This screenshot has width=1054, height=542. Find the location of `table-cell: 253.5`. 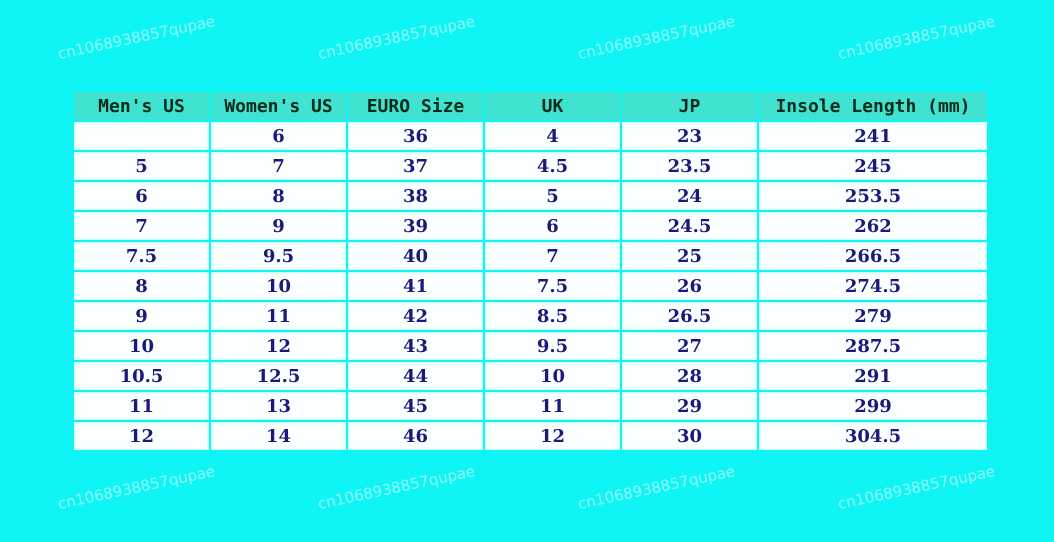

table-cell: 253.5 is located at coordinates (873, 196).